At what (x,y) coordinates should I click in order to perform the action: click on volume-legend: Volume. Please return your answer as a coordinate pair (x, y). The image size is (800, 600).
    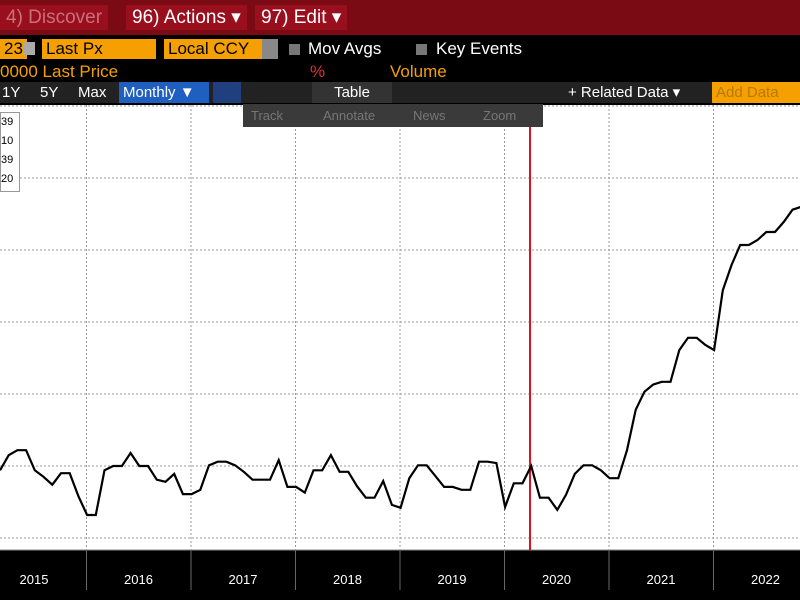
    Looking at the image, I should click on (418, 71).